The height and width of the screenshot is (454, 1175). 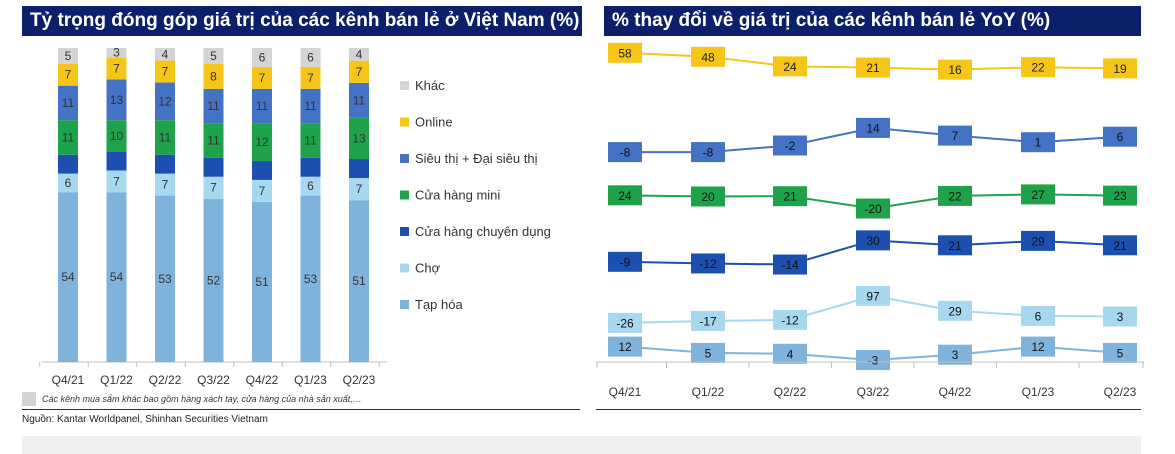 I want to click on data-label: 13, so click(x=359, y=138).